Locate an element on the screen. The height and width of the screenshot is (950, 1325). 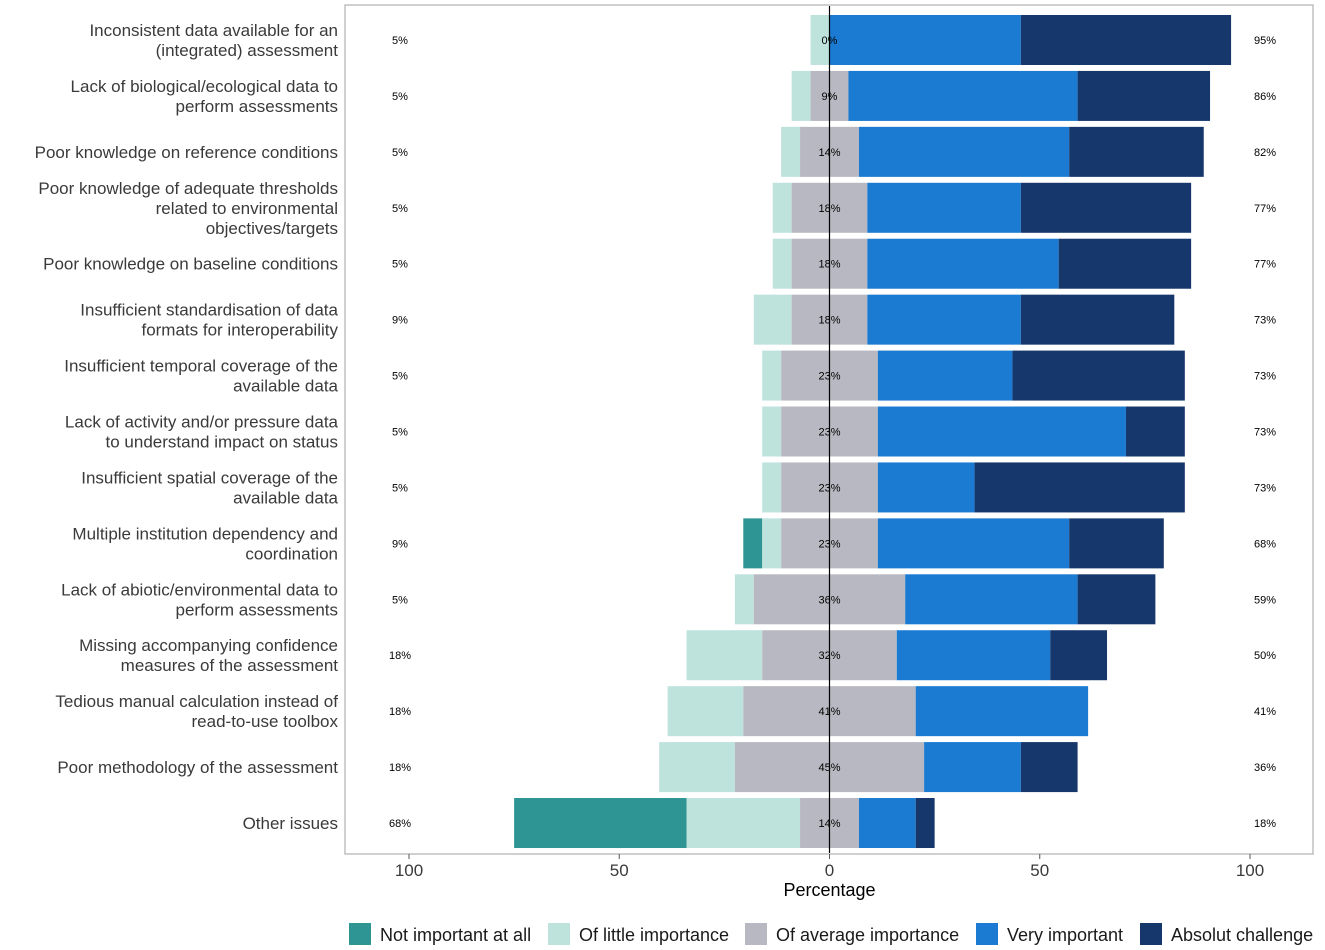
x-axis: 100 50 0 50 100 is located at coordinates (829, 867).